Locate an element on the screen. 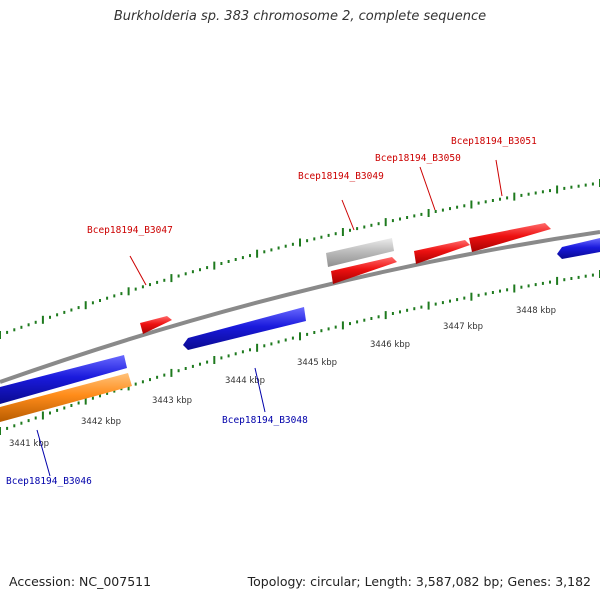  gene-bcep18194-b3049 is located at coordinates (364, 270).